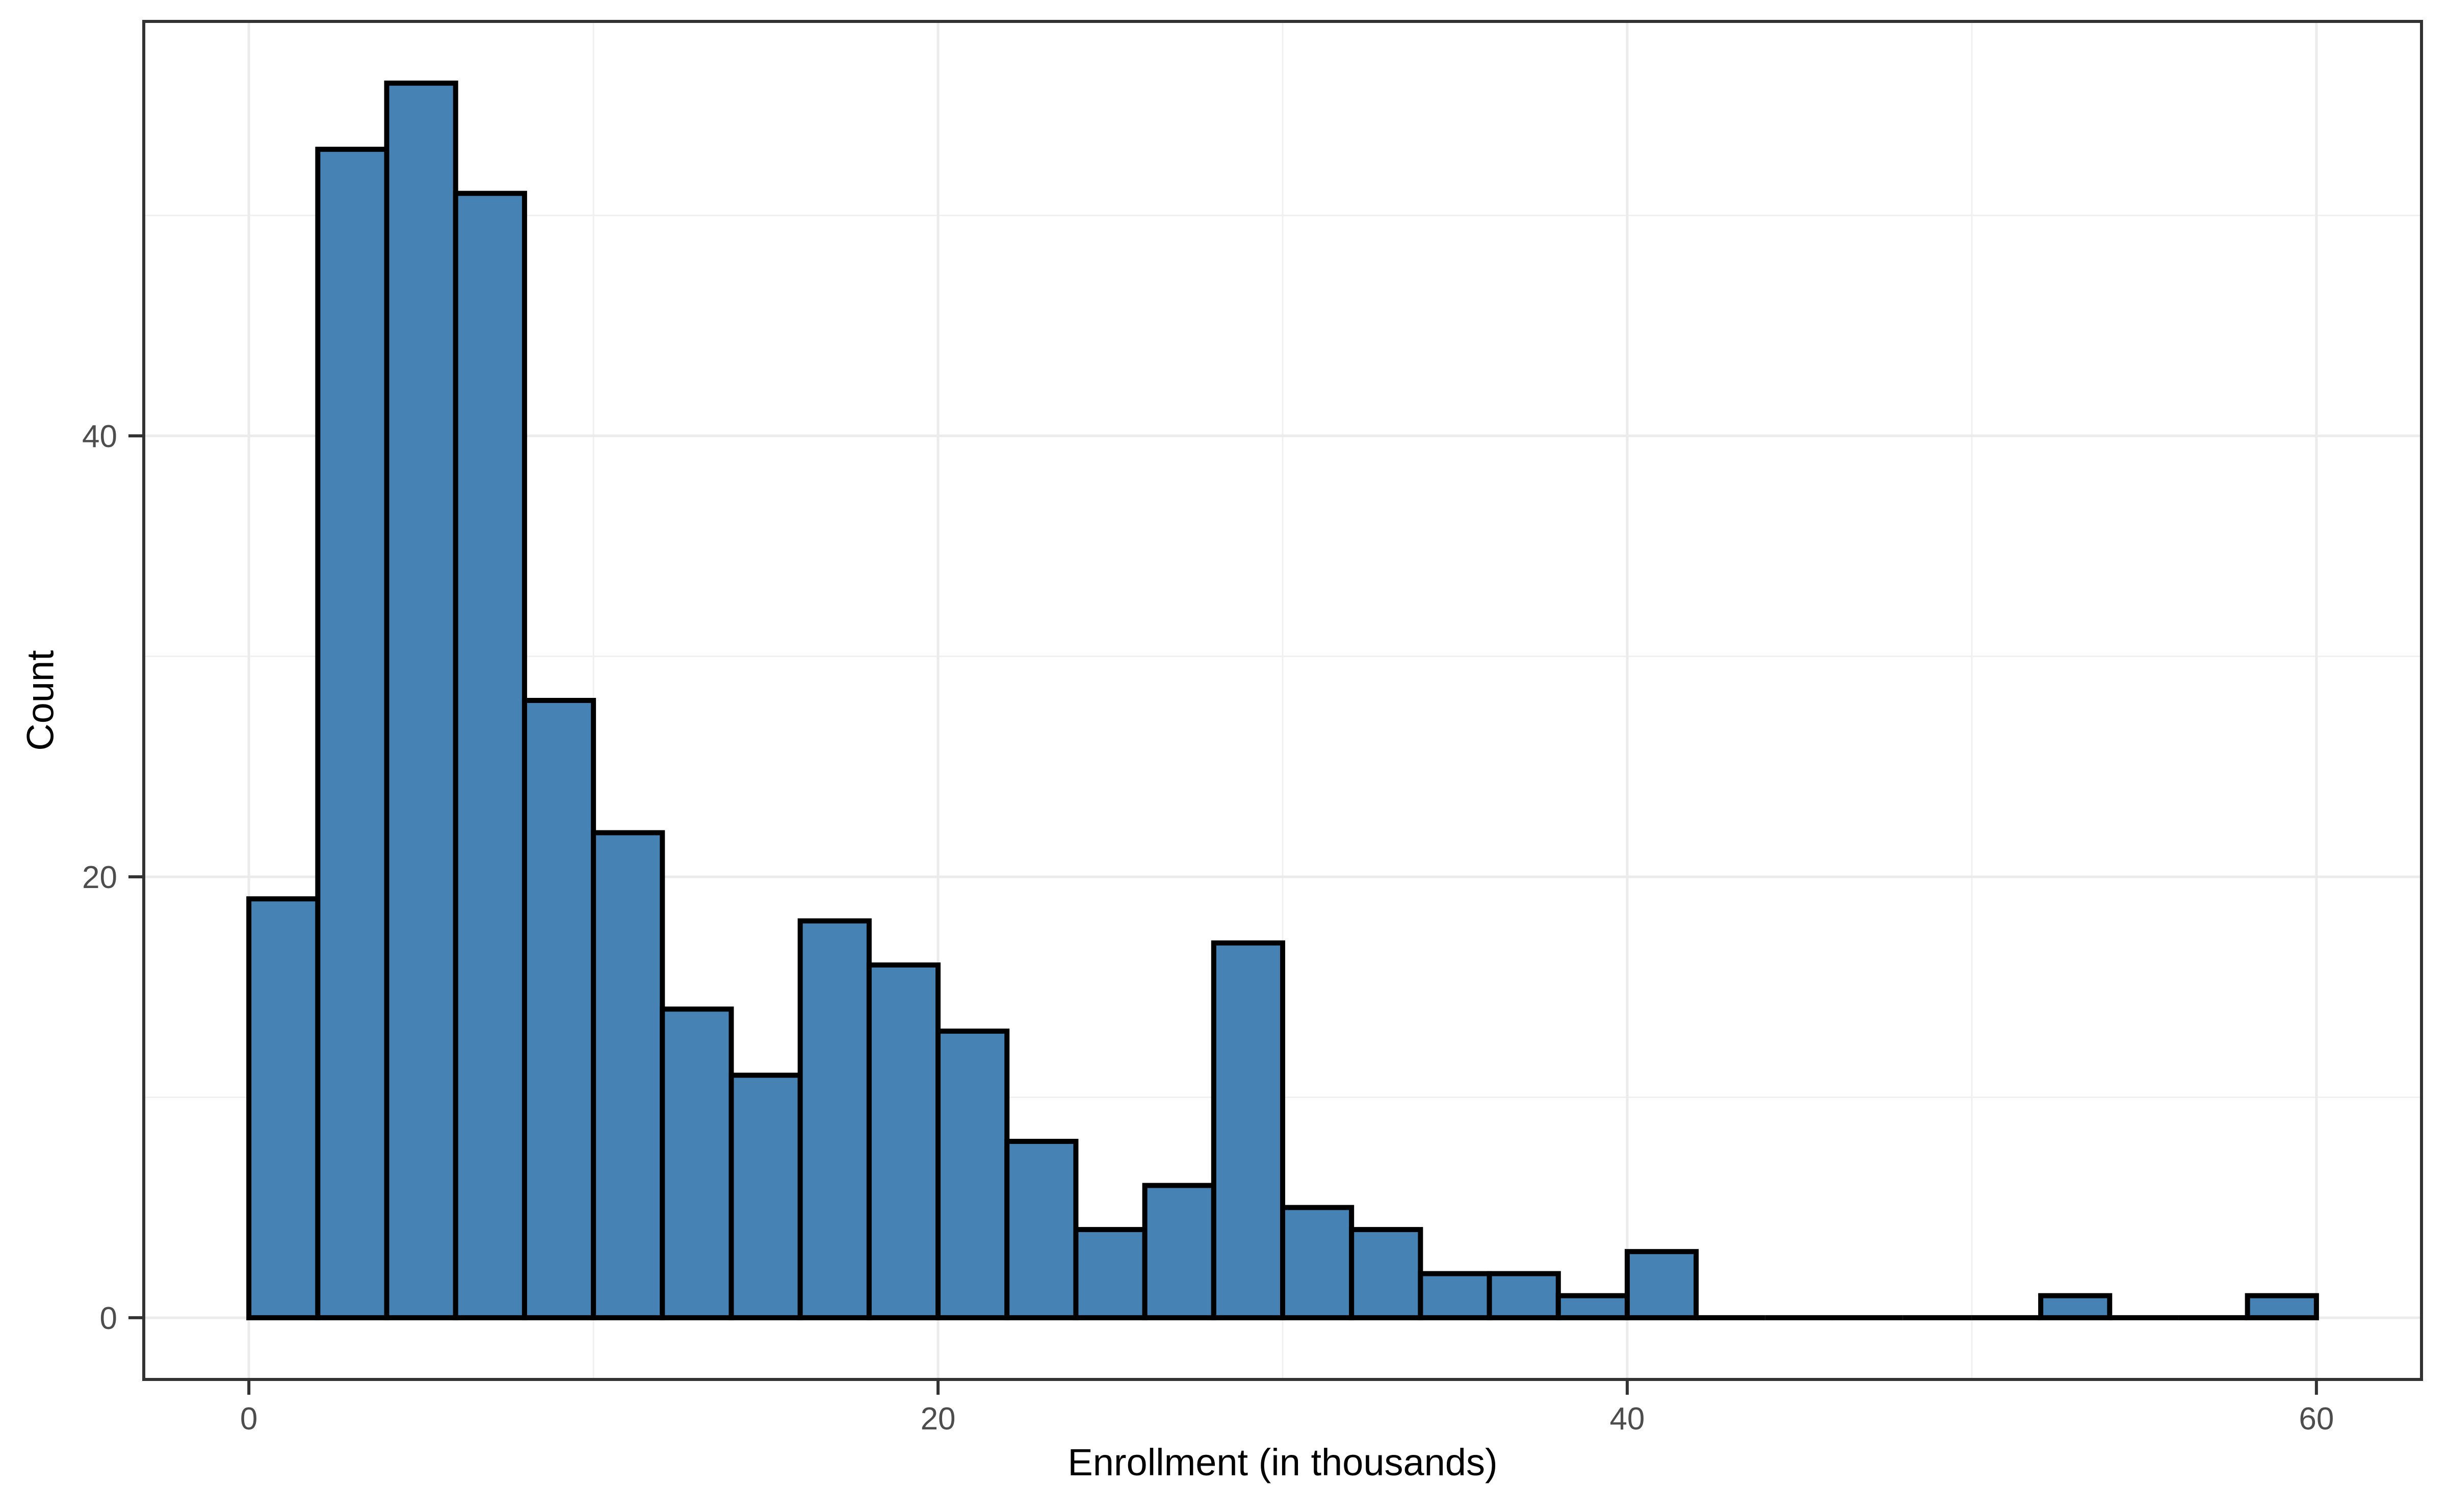  I want to click on x-tick-label: 0, so click(248, 1419).